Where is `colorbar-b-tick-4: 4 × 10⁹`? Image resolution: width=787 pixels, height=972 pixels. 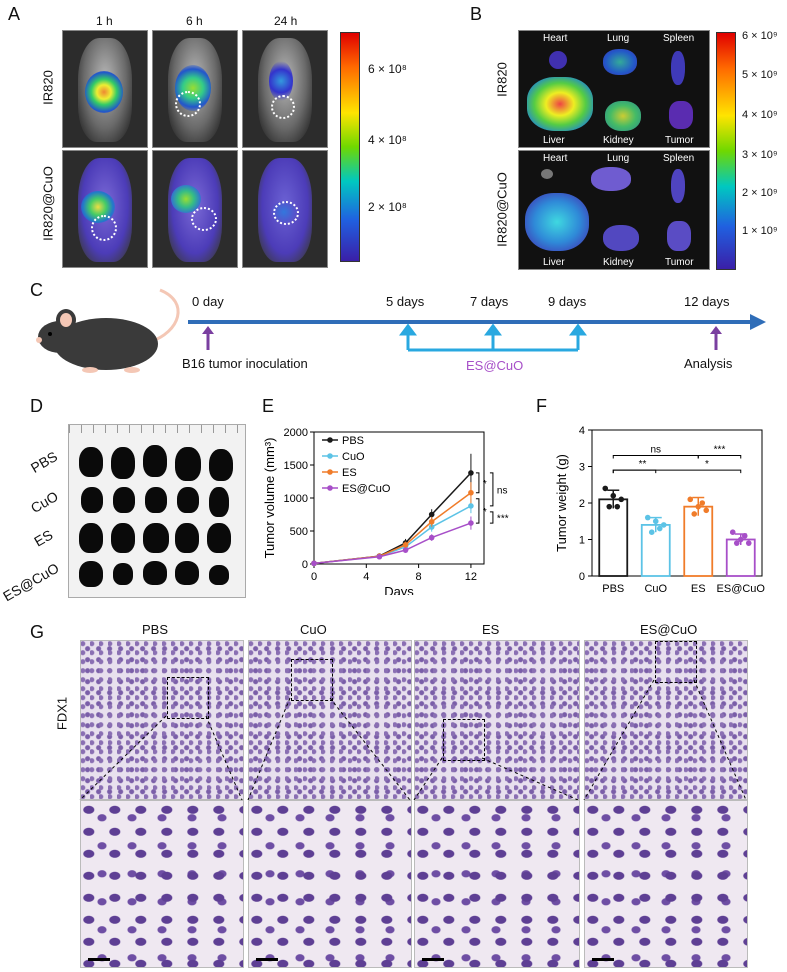
colorbar-b-tick-4: 4 × 10⁹ is located at coordinates (760, 115).